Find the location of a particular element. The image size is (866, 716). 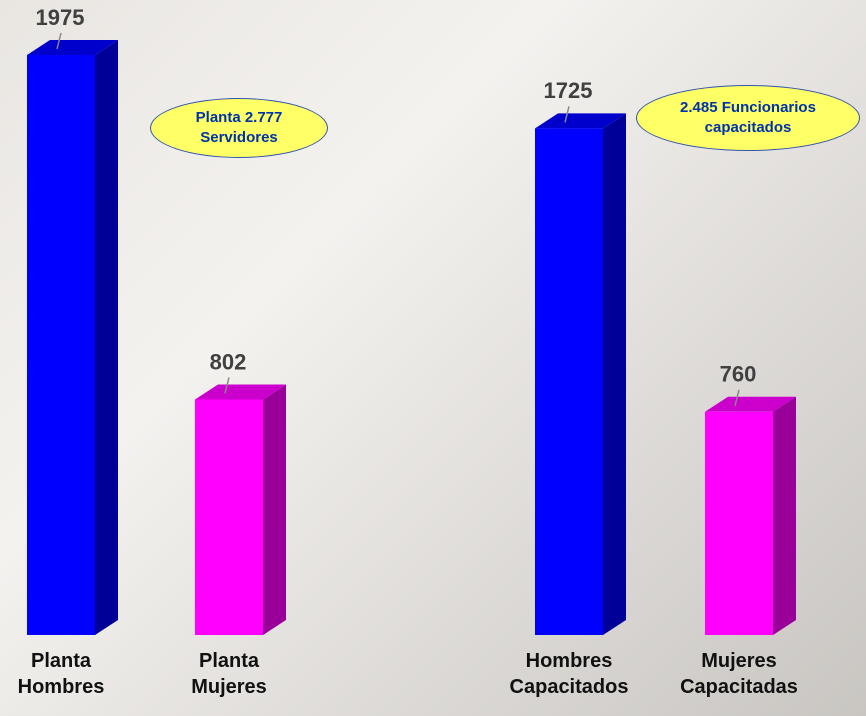

value-label: 802 is located at coordinates (228, 361).